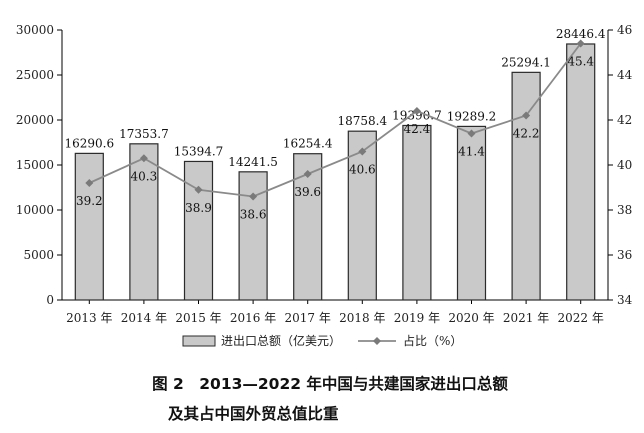 The image size is (644, 433). I want to click on legend-bar-label: 进出口总额（亿美元）, so click(281, 340).